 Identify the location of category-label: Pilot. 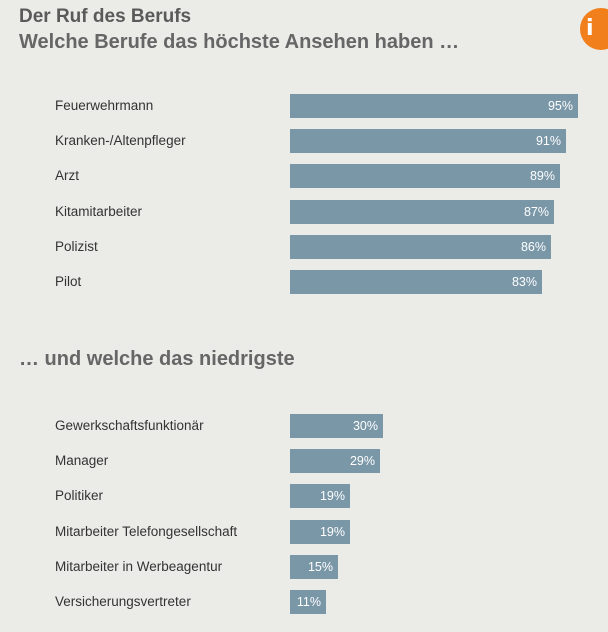
(68, 281).